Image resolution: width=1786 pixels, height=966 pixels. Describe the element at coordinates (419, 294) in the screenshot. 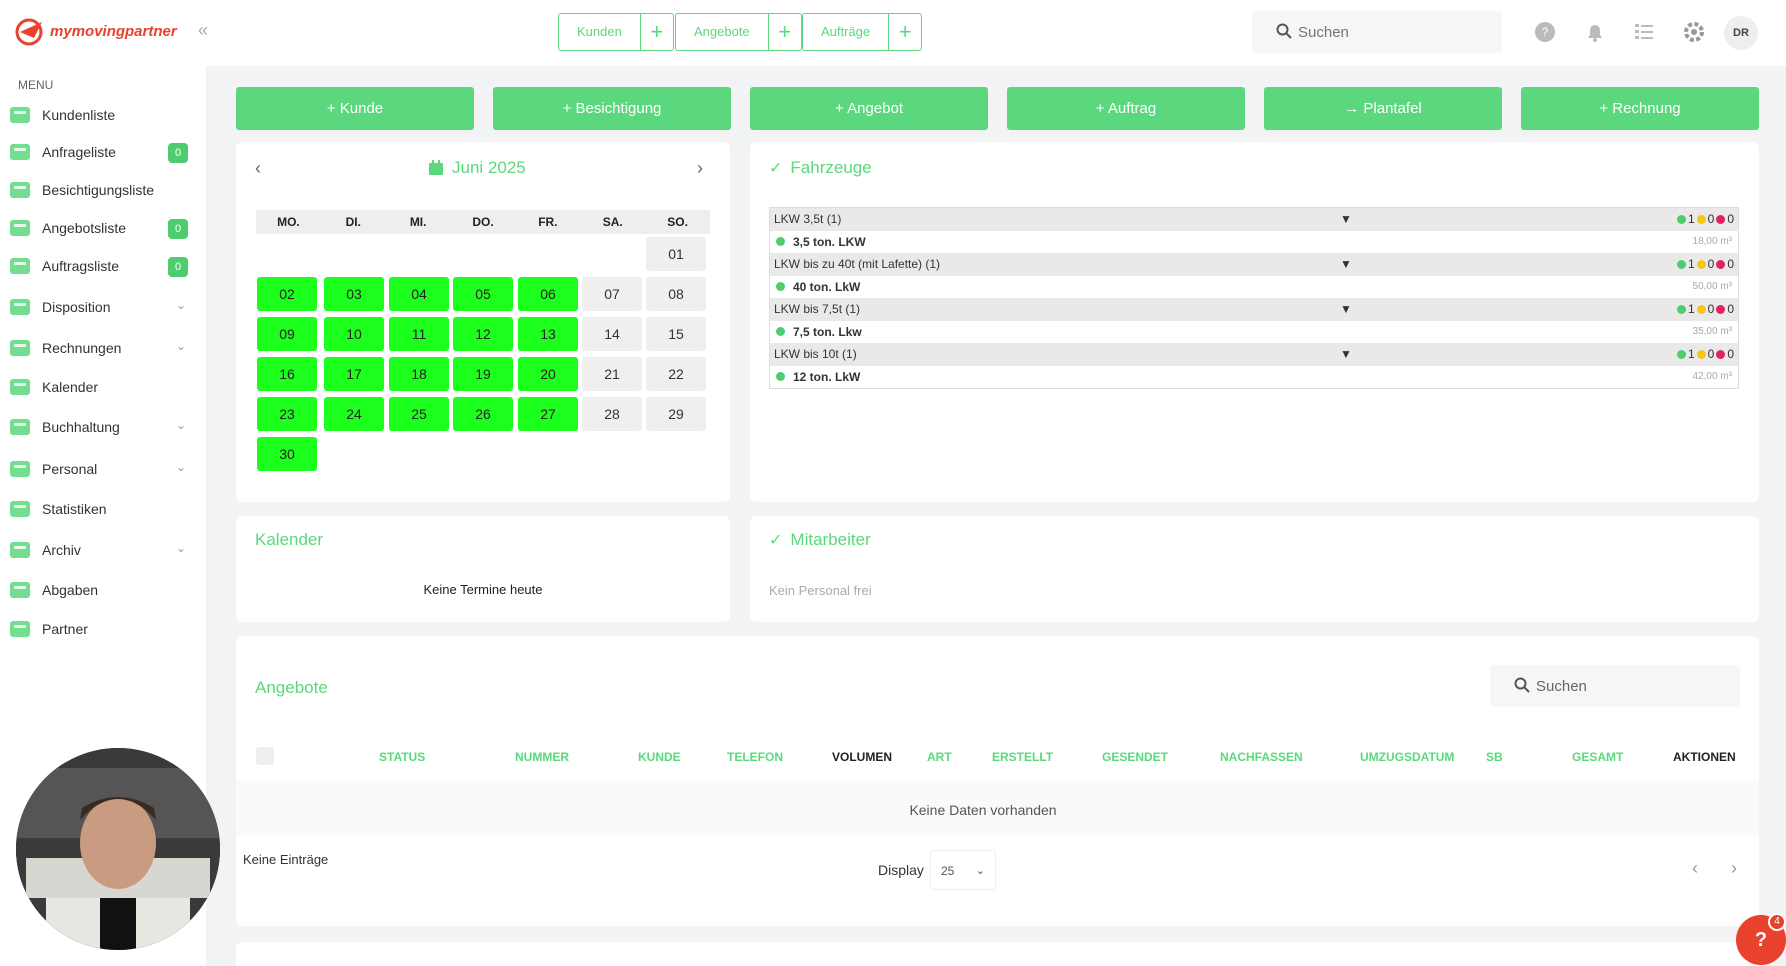

I see `calendar-day: 04` at that location.